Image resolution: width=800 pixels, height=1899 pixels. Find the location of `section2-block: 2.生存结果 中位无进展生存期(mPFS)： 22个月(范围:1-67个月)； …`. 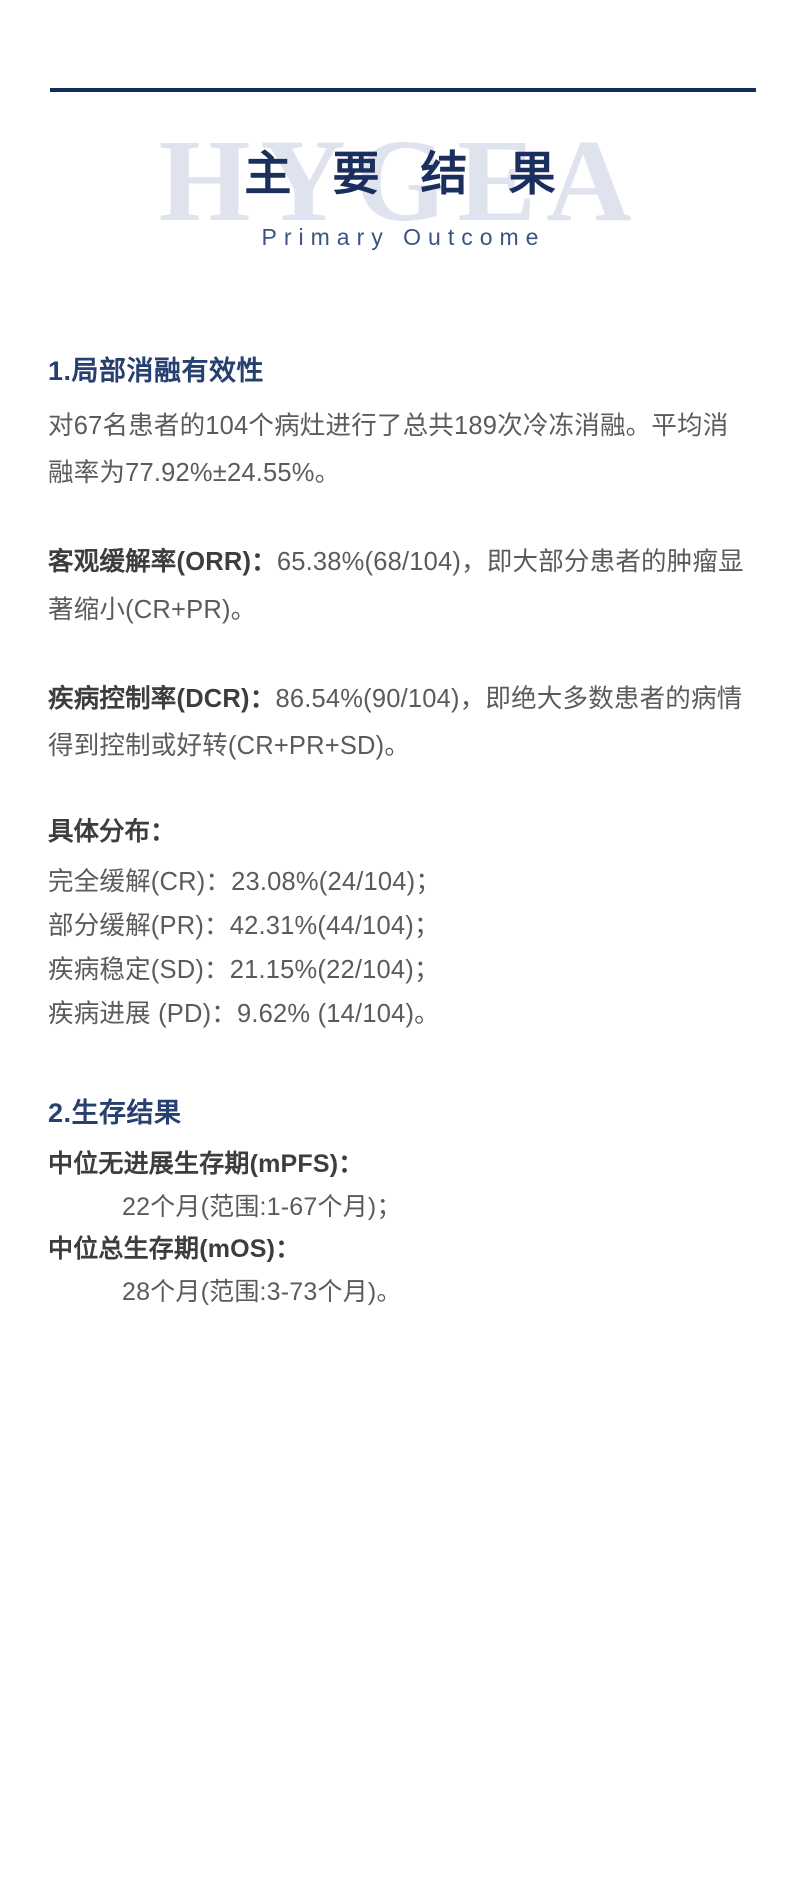

section2-block: 2.生存结果 中位无进展生存期(mPFS)： 22个月(范围:1-67个月)； … is located at coordinates (400, 1205).